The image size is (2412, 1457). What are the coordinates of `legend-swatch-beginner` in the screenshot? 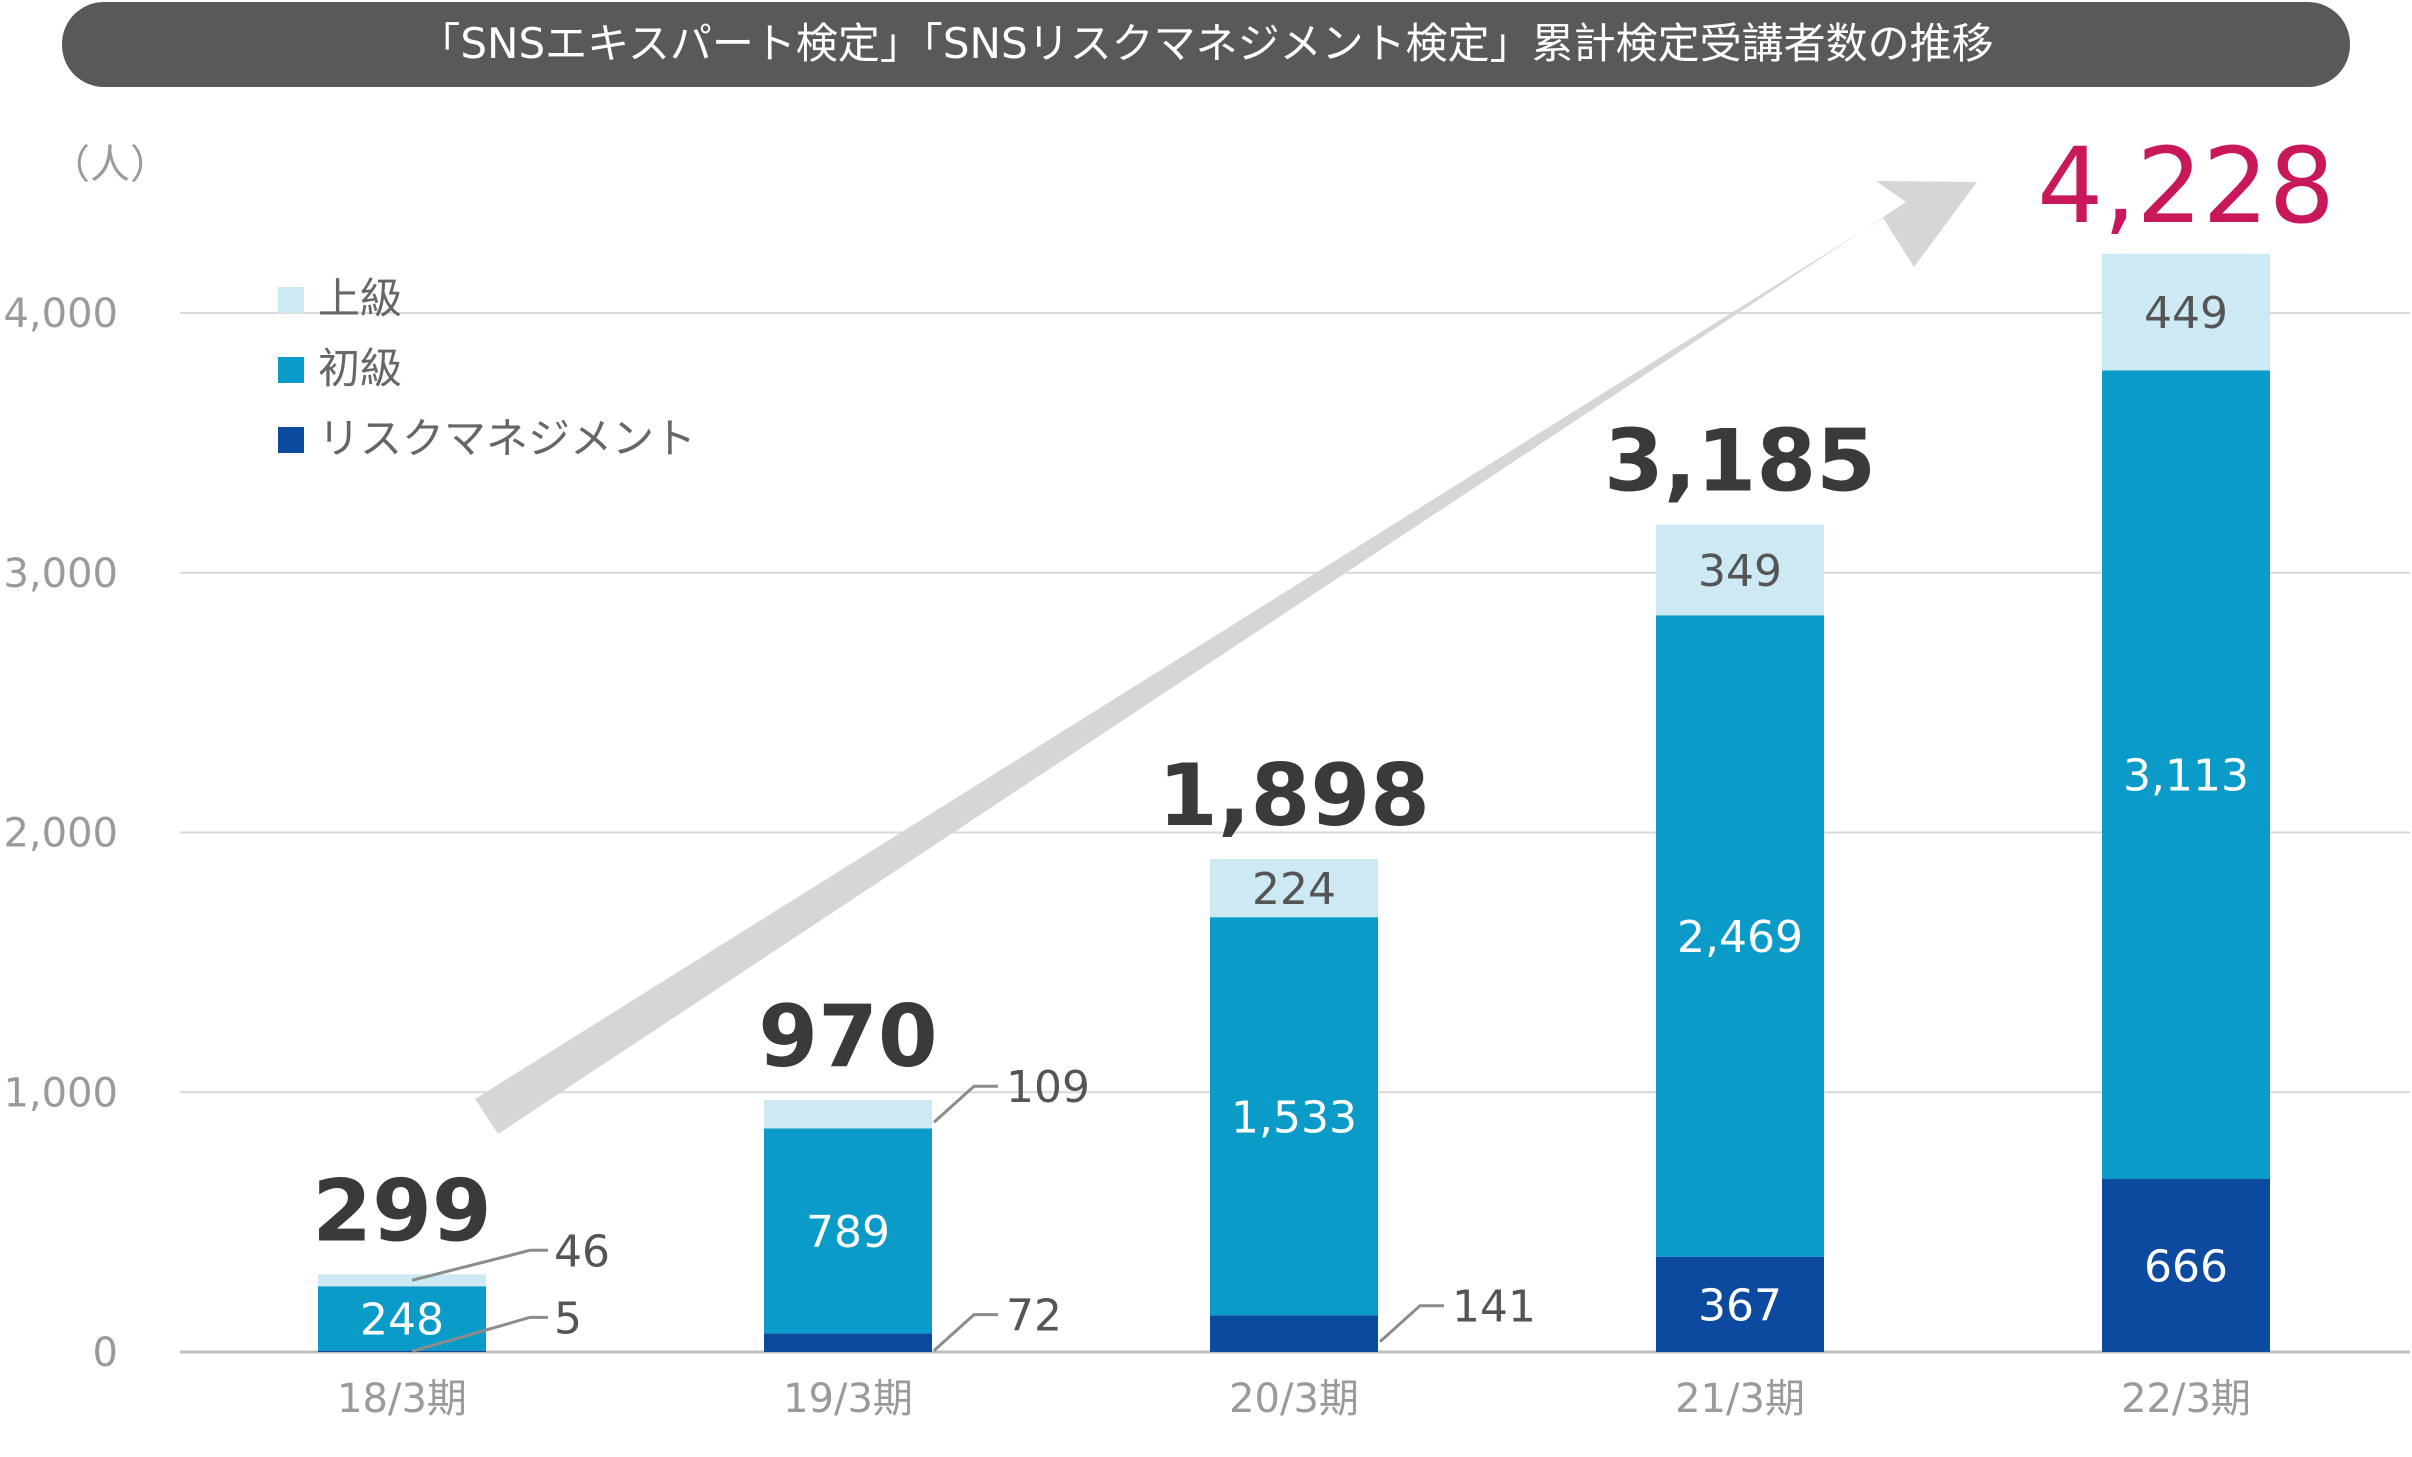 It's located at (291, 370).